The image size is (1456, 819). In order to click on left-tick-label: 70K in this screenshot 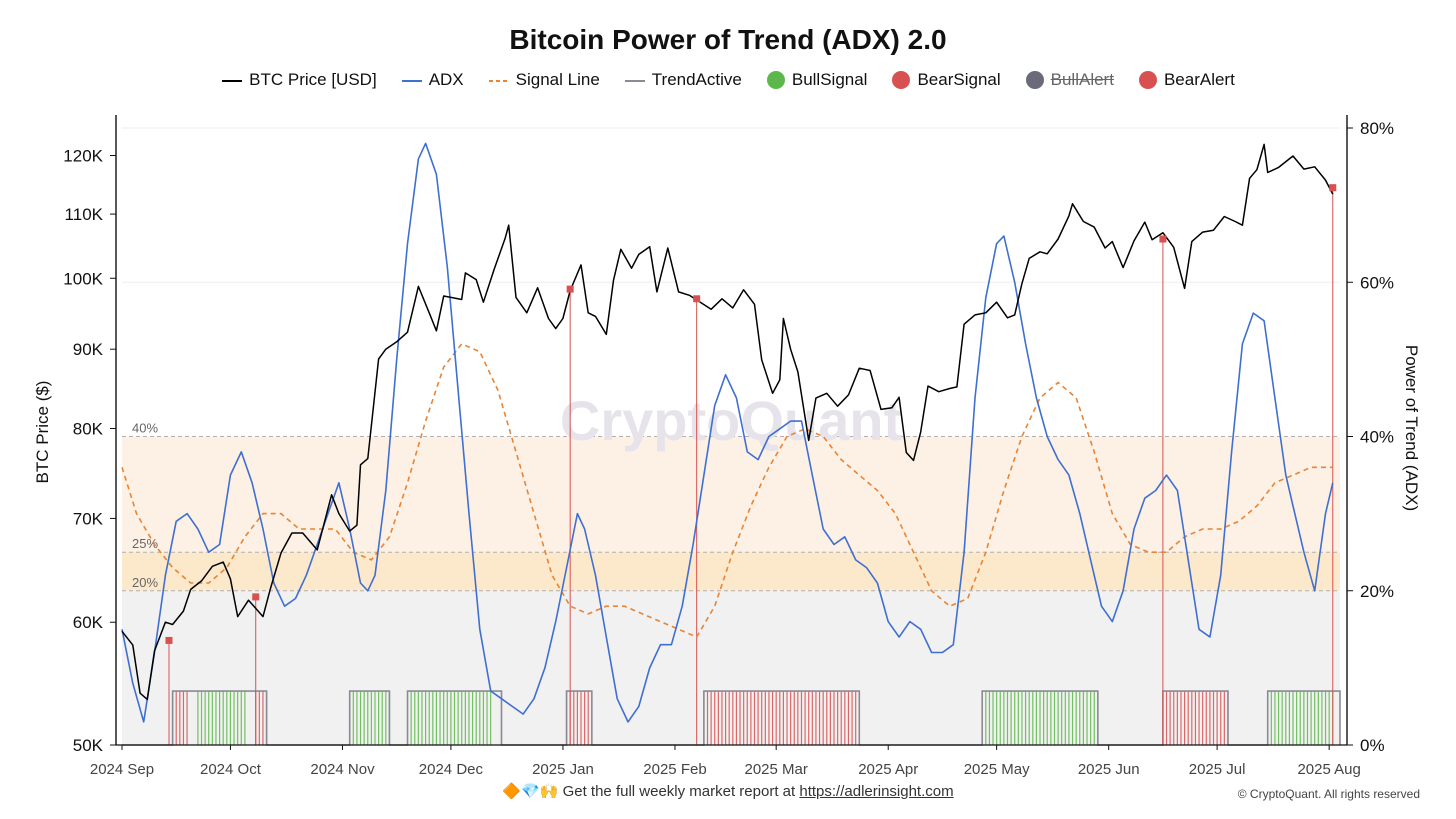, I will do `click(88, 518)`.